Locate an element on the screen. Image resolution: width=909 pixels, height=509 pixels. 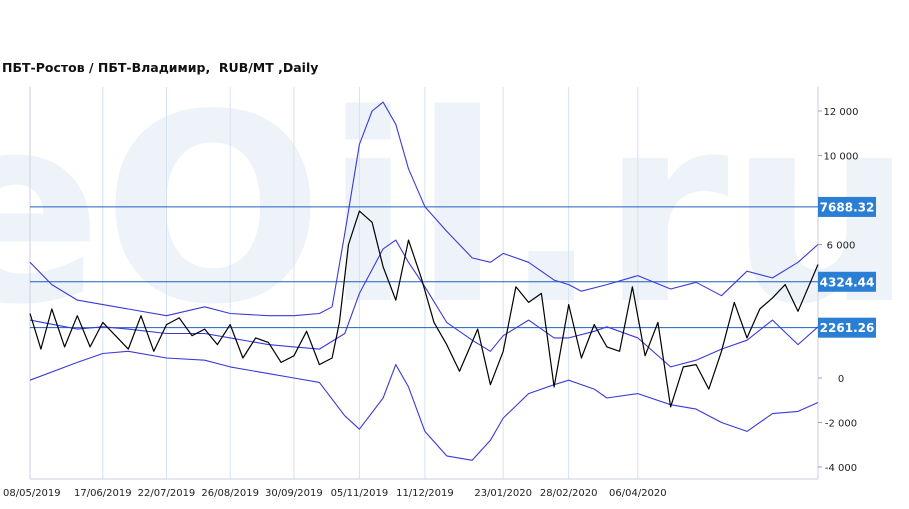
x-tick-label: 17/06/2019 is located at coordinates (103, 493).